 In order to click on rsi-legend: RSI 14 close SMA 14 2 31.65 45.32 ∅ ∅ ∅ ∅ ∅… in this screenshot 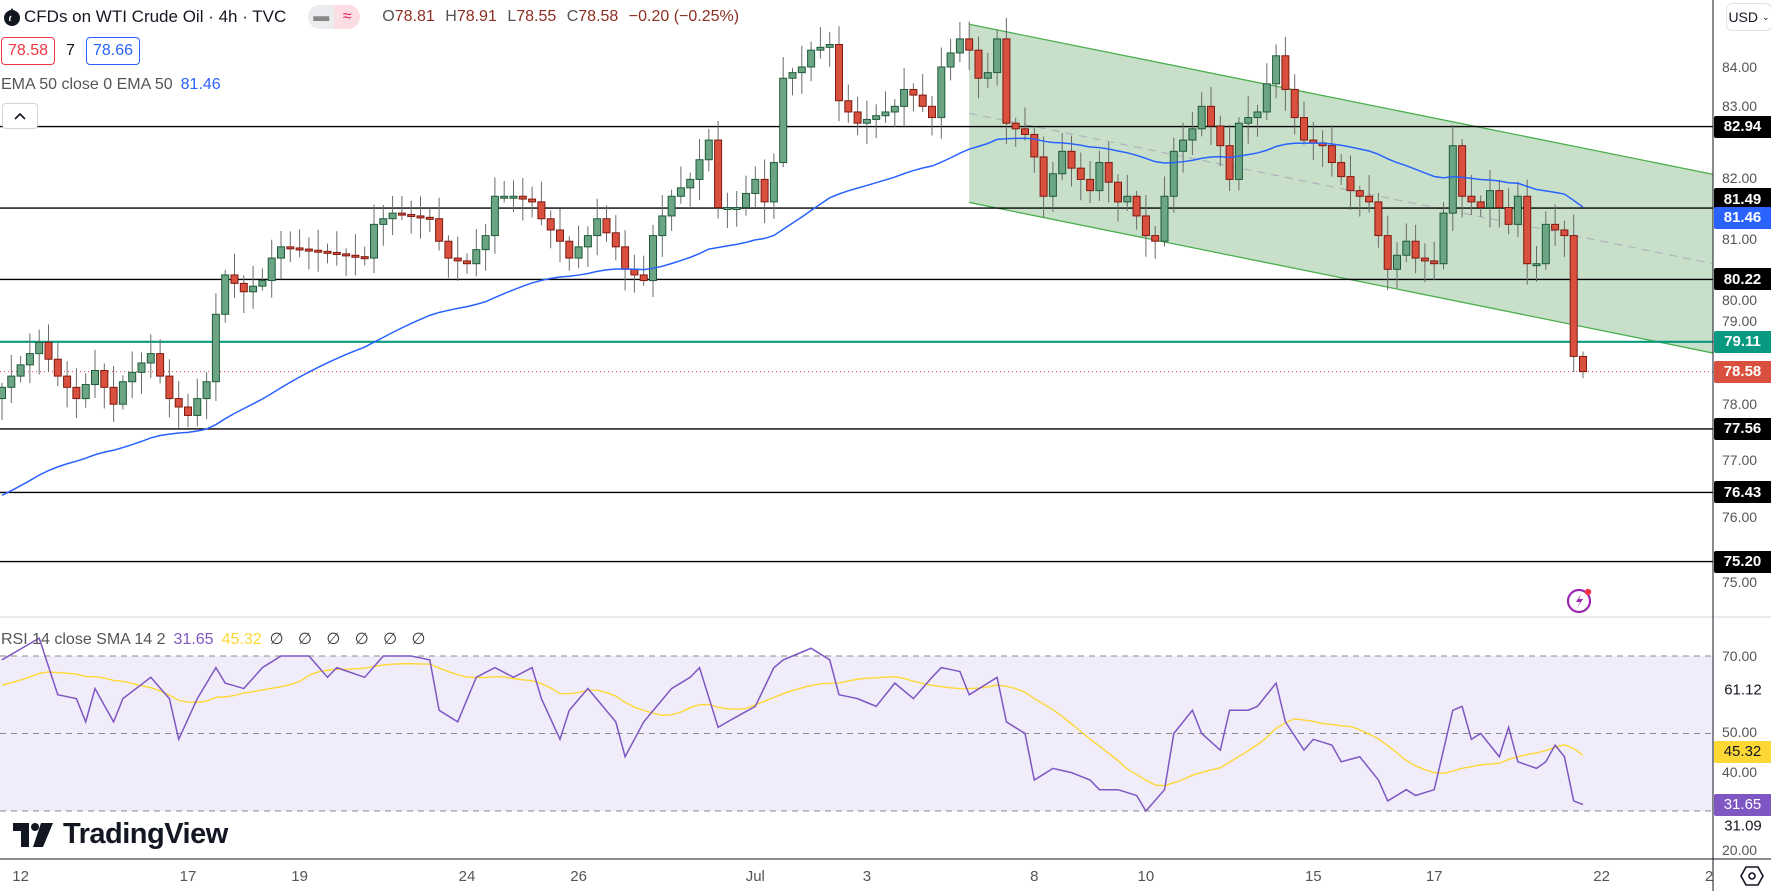, I will do `click(215, 639)`.